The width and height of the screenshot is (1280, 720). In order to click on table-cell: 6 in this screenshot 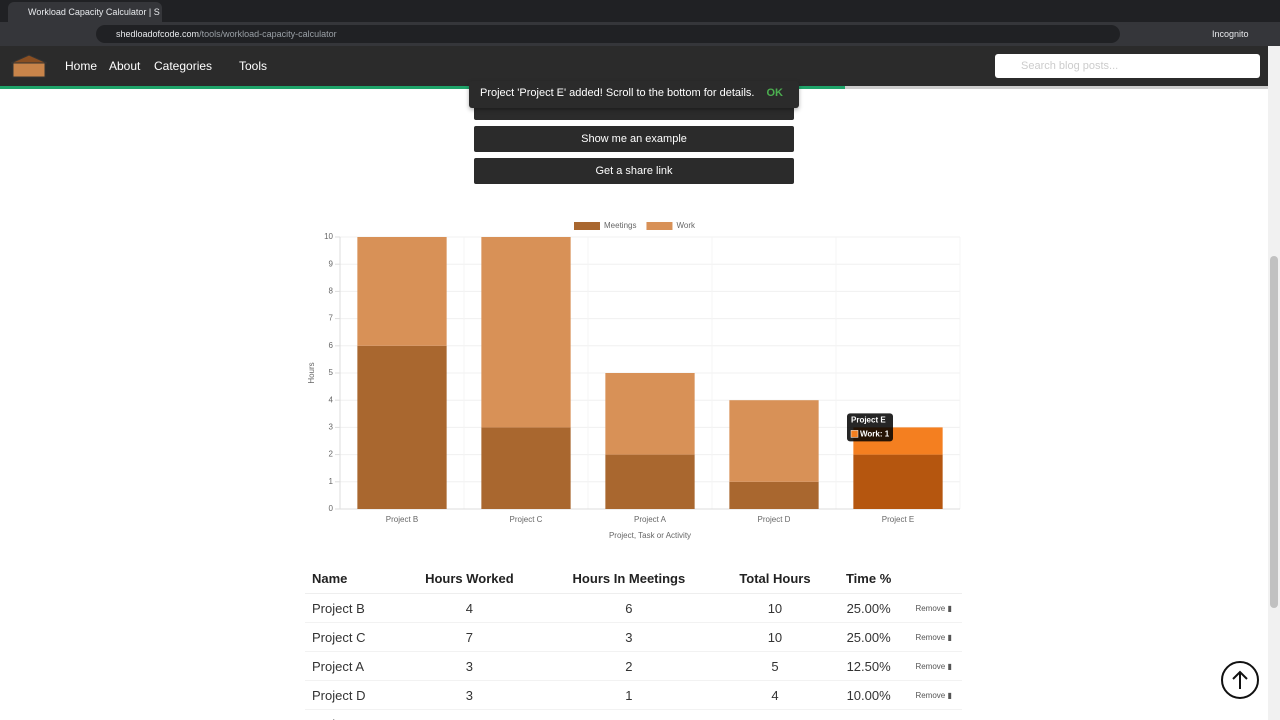, I will do `click(629, 608)`.